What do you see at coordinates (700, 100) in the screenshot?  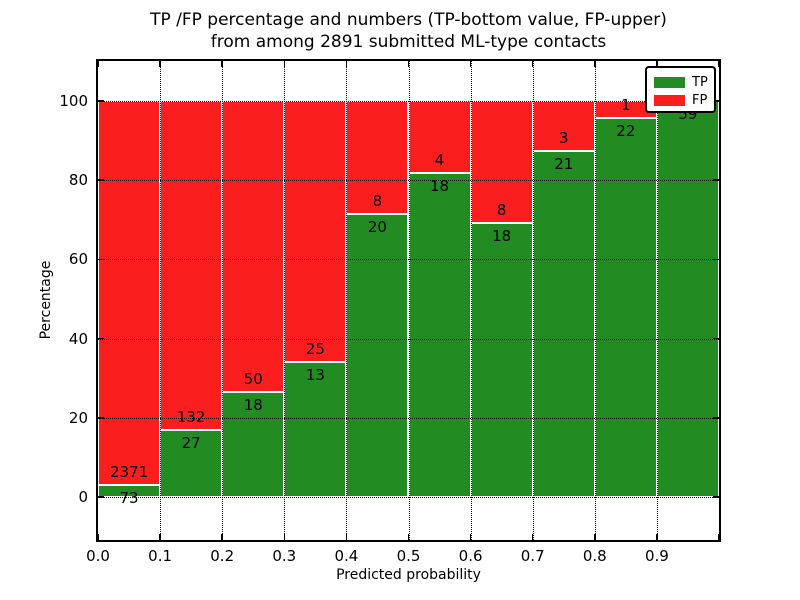 I see `fp-legend-label: FP` at bounding box center [700, 100].